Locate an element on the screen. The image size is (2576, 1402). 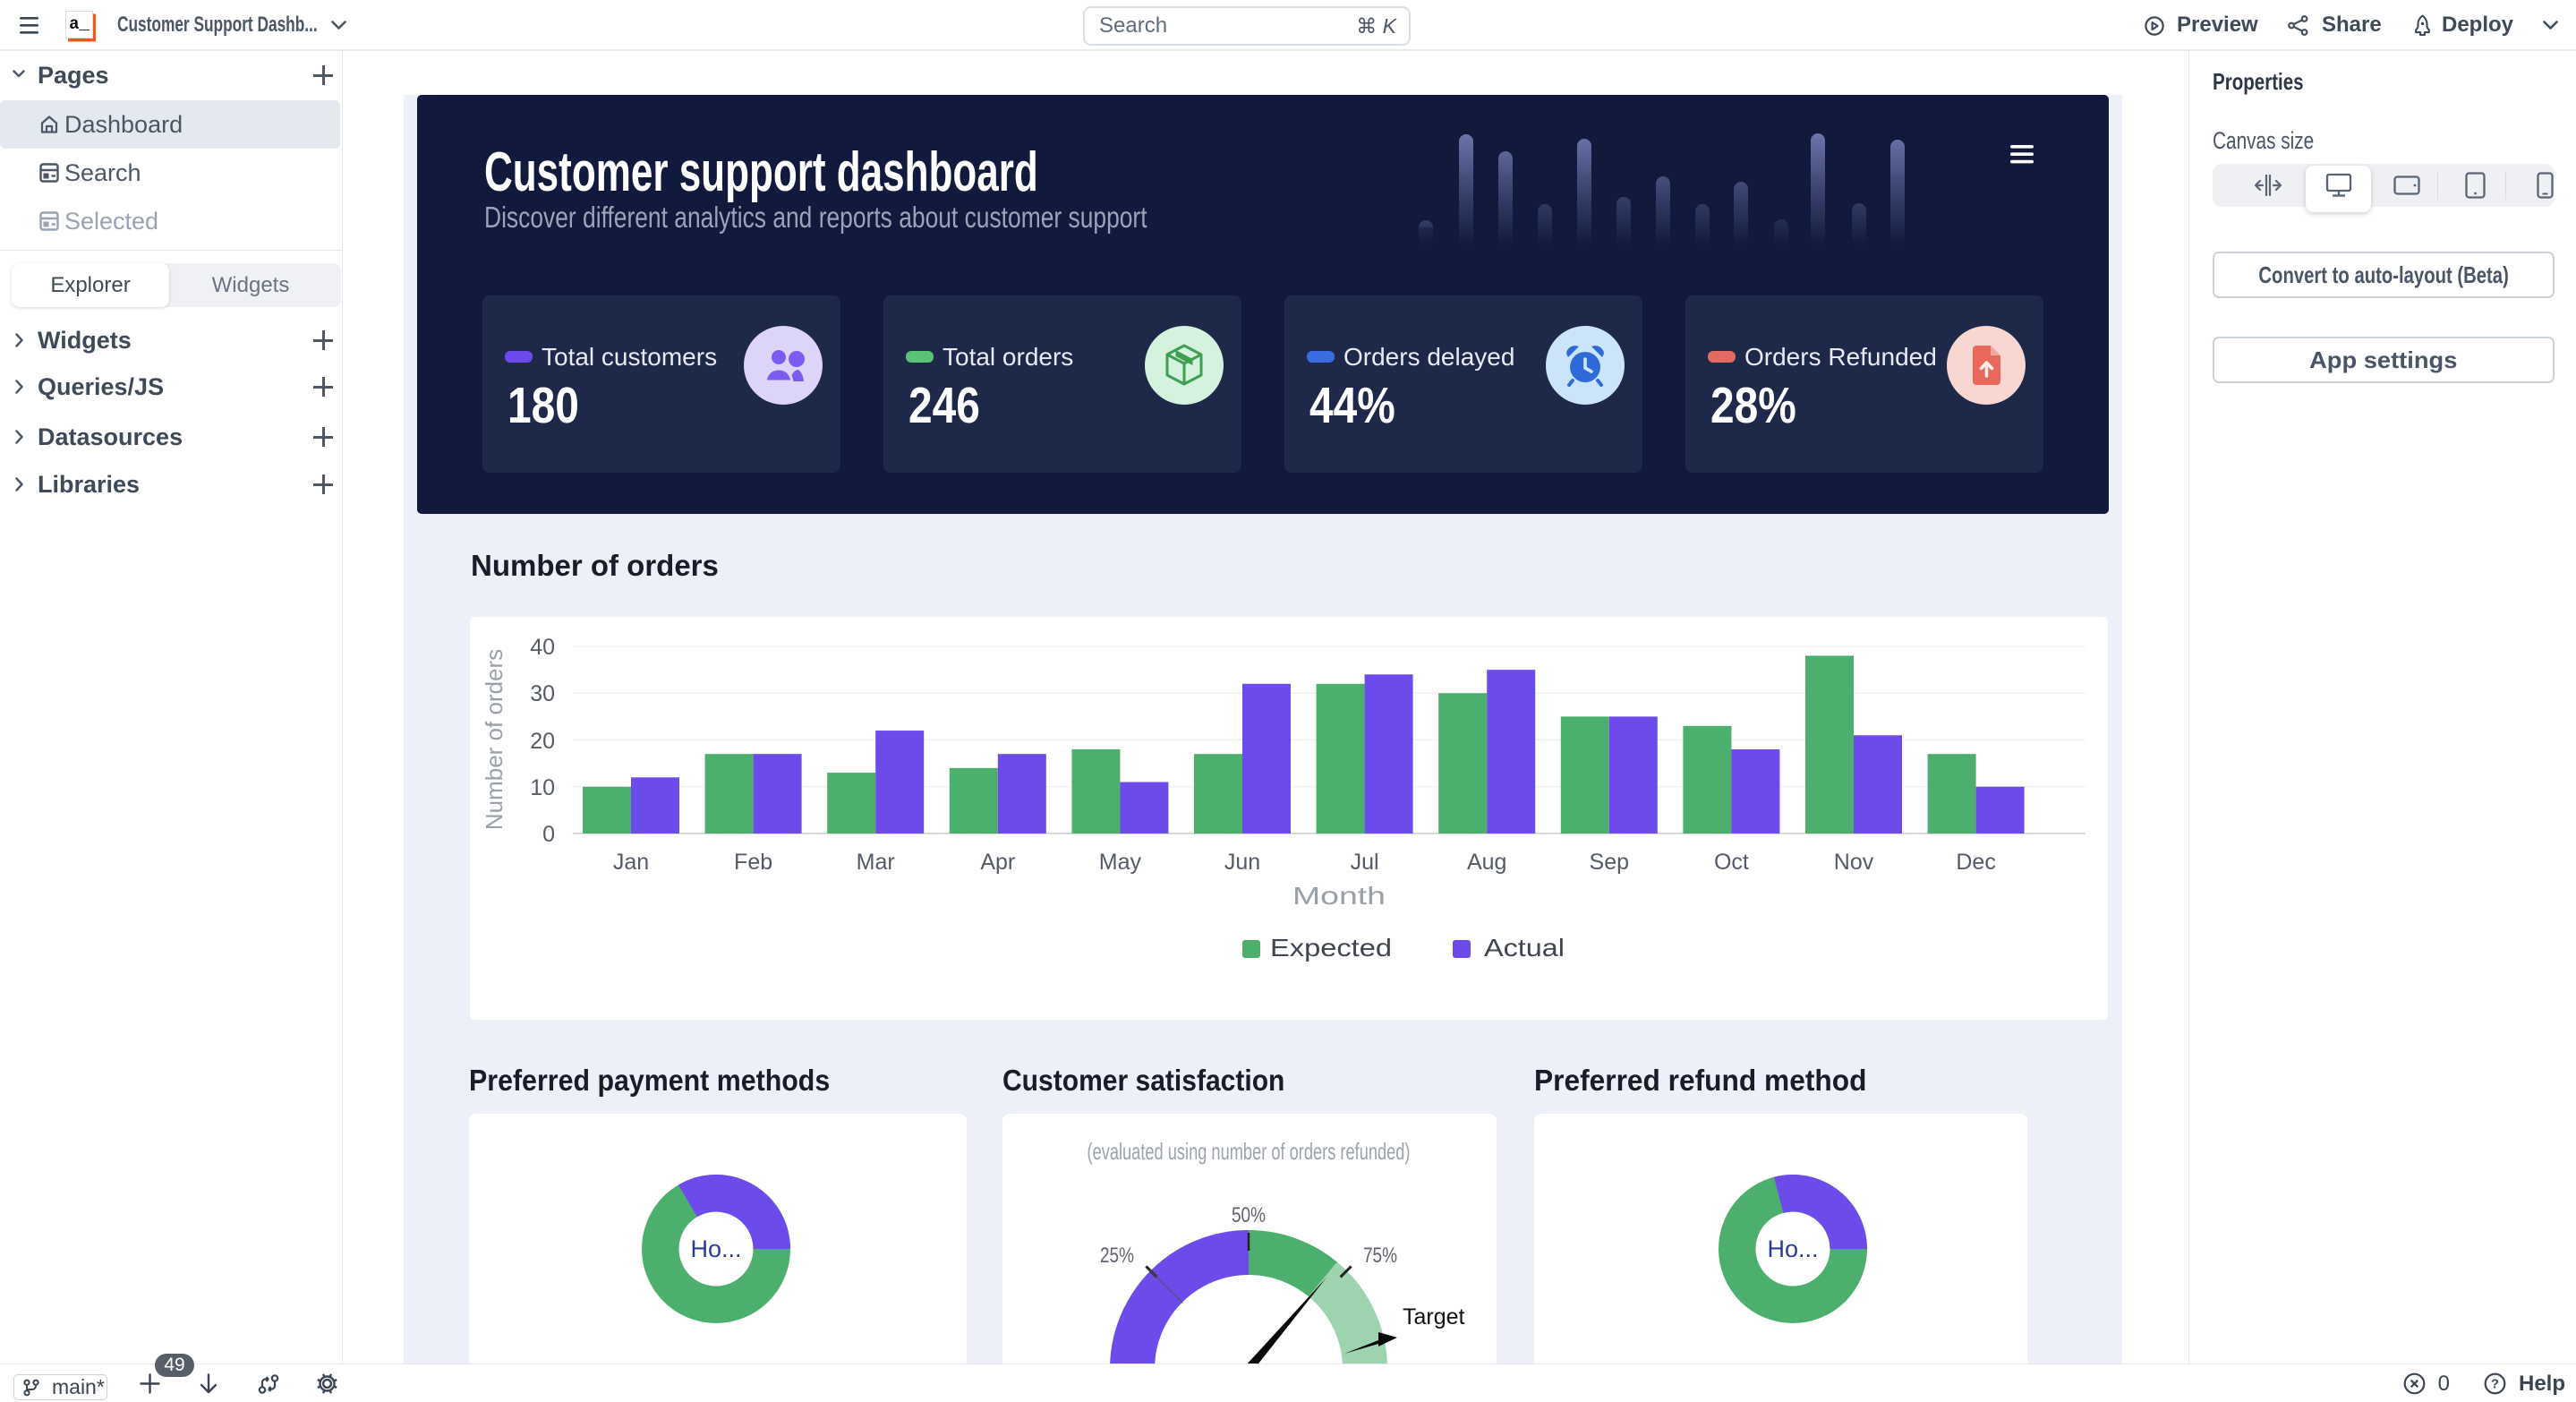
svg-text: Expected is located at coordinates (1331, 948).